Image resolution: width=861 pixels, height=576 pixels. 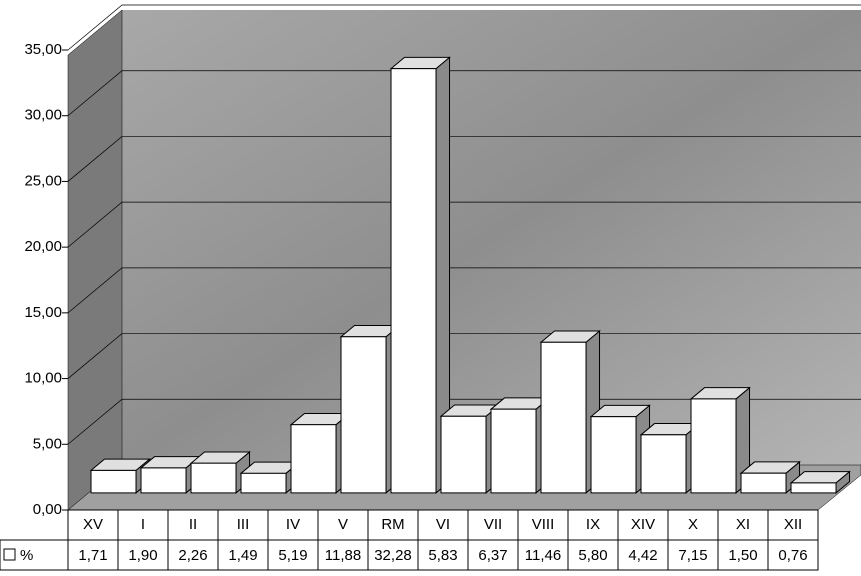 I want to click on legend-label: %, so click(x=26, y=555).